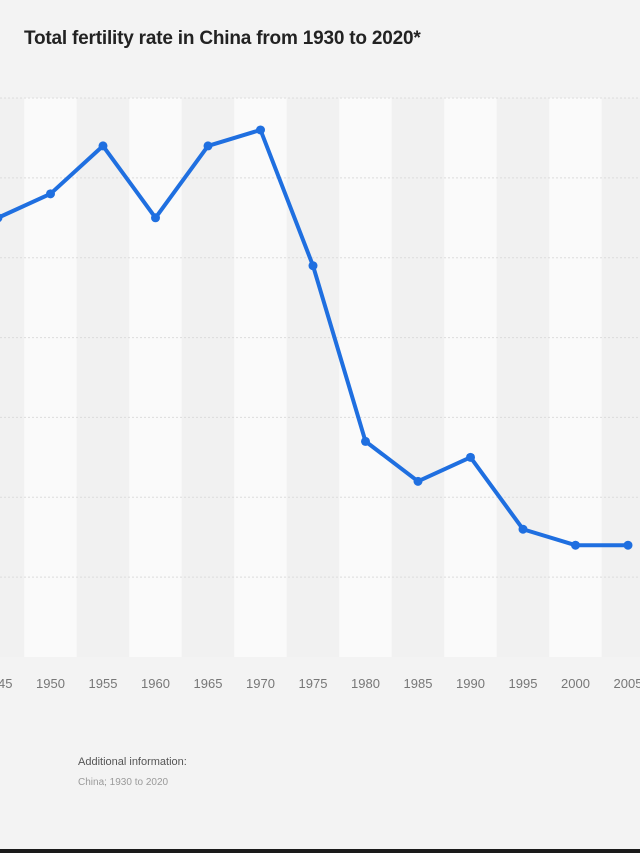 The height and width of the screenshot is (853, 640). I want to click on x-tick-label: 1965, so click(208, 683).